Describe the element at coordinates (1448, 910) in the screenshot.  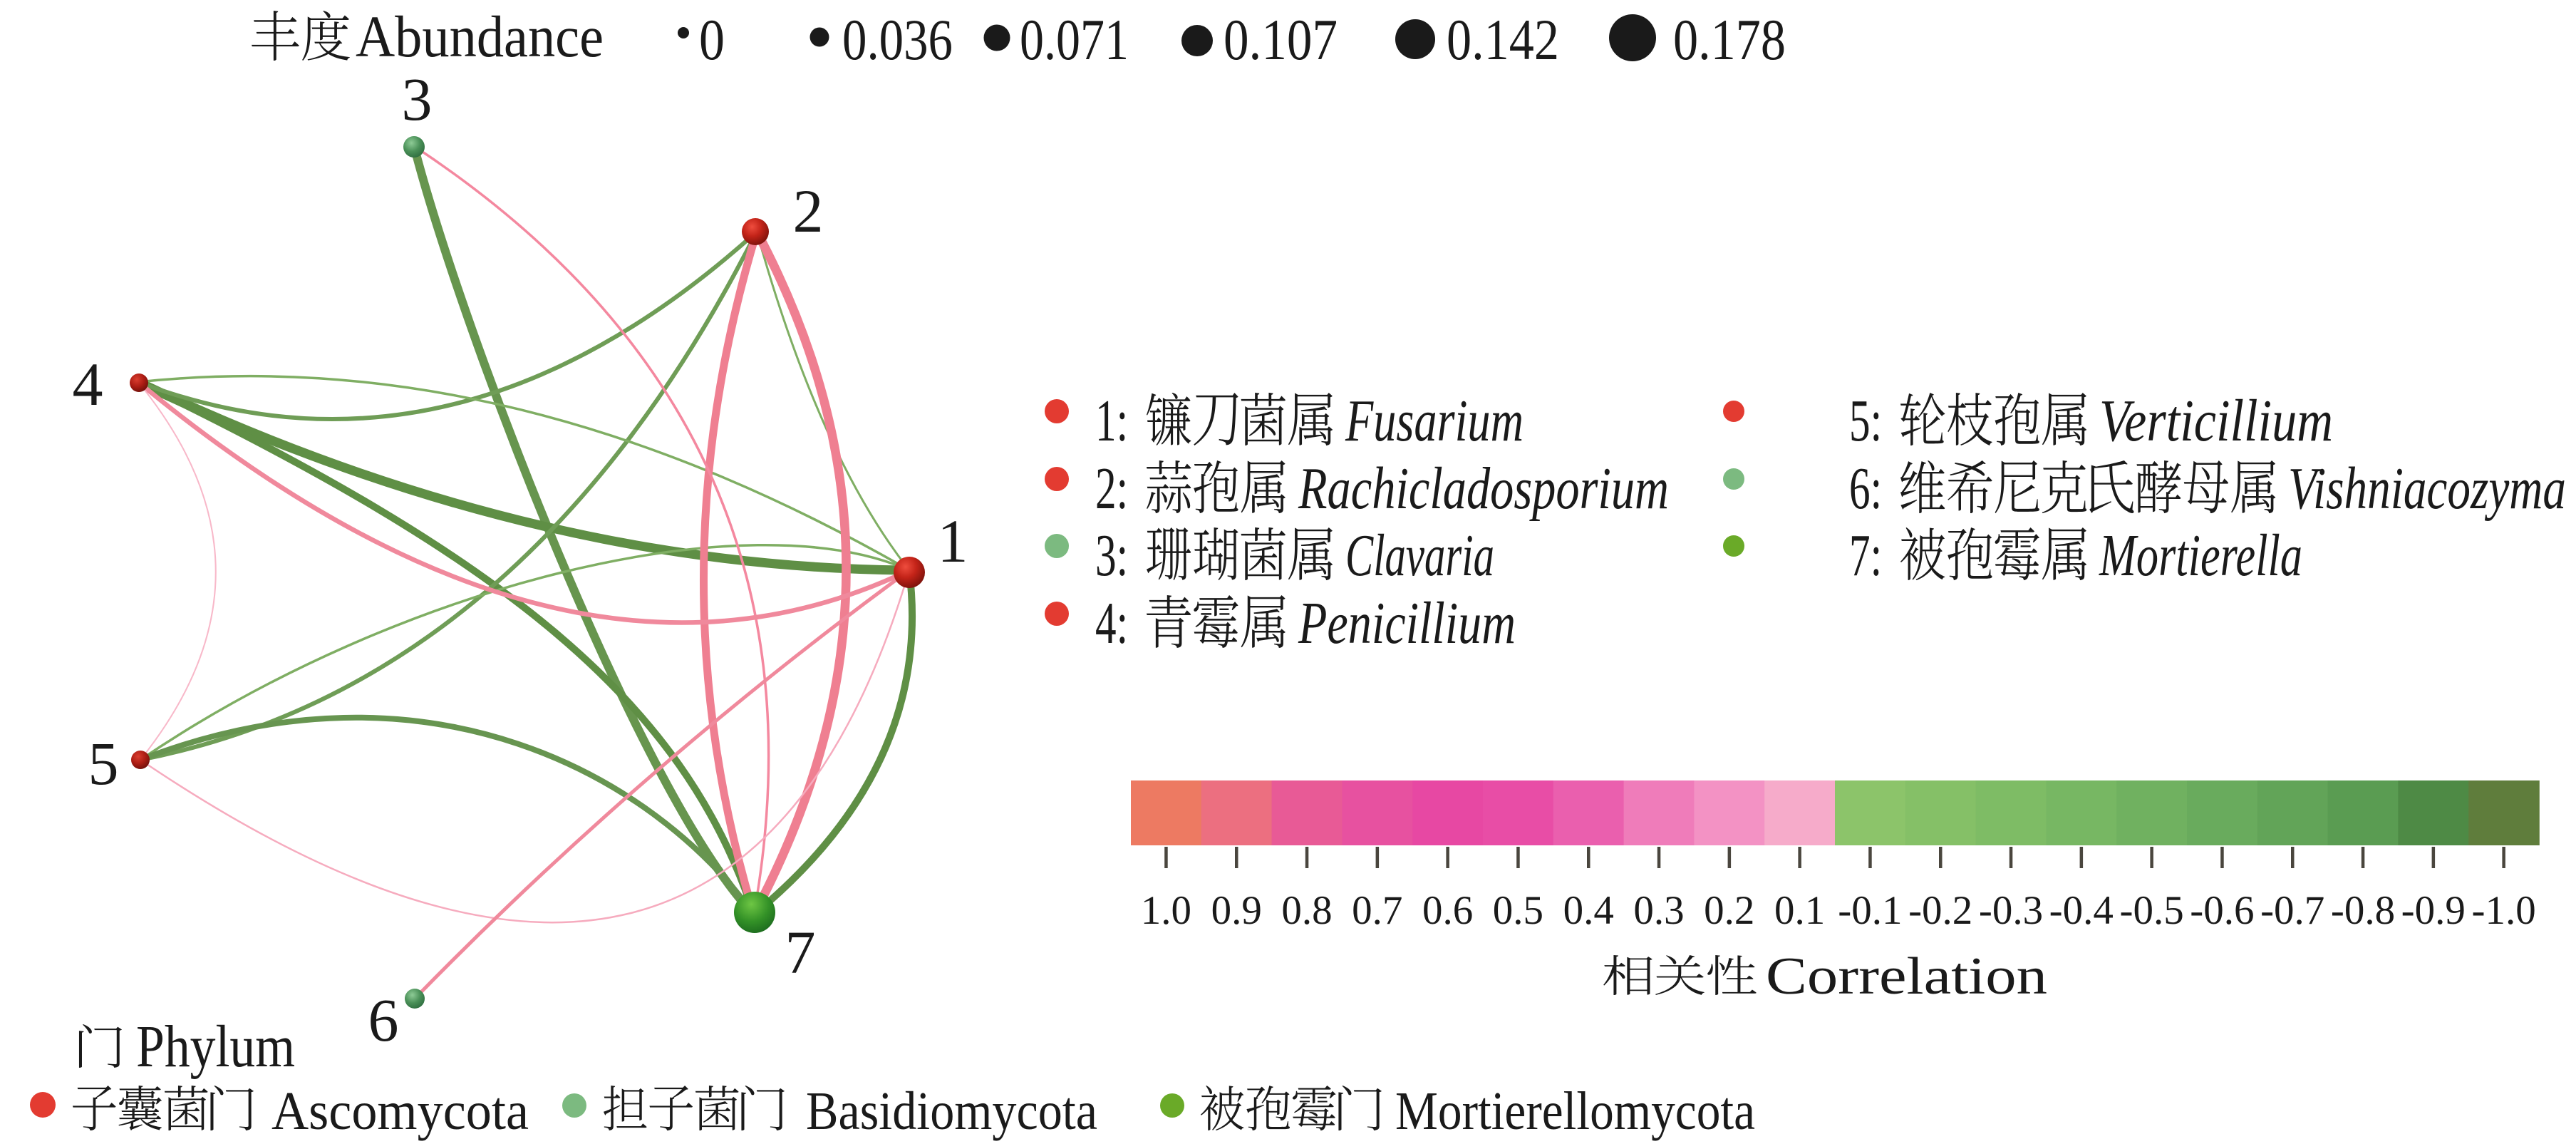
I see `svg-text: 0.6` at that location.